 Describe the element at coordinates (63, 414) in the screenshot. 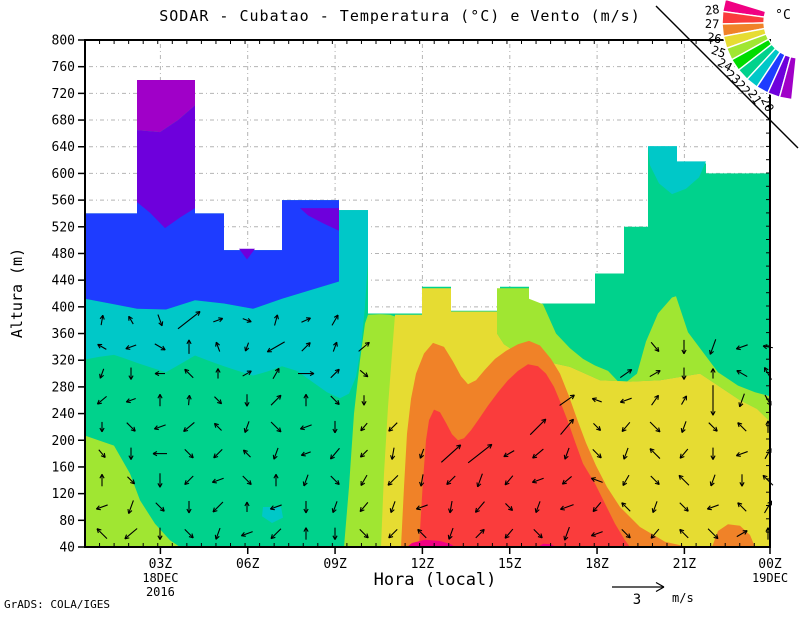

I see `y-tick-label: 240` at that location.